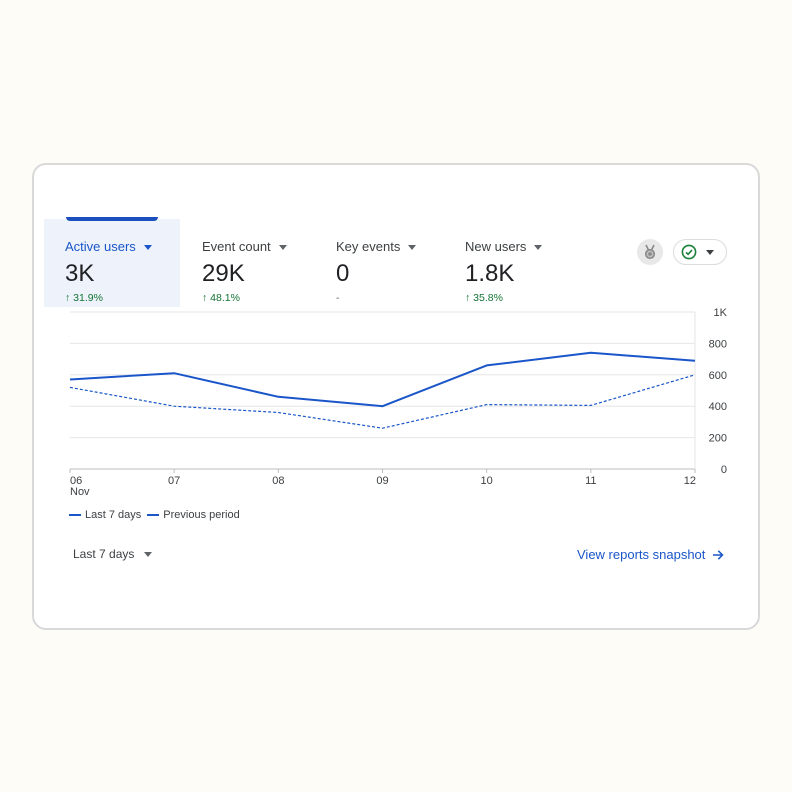  Describe the element at coordinates (641, 554) in the screenshot. I see `snapshot-link-label: View reports snapshot` at that location.